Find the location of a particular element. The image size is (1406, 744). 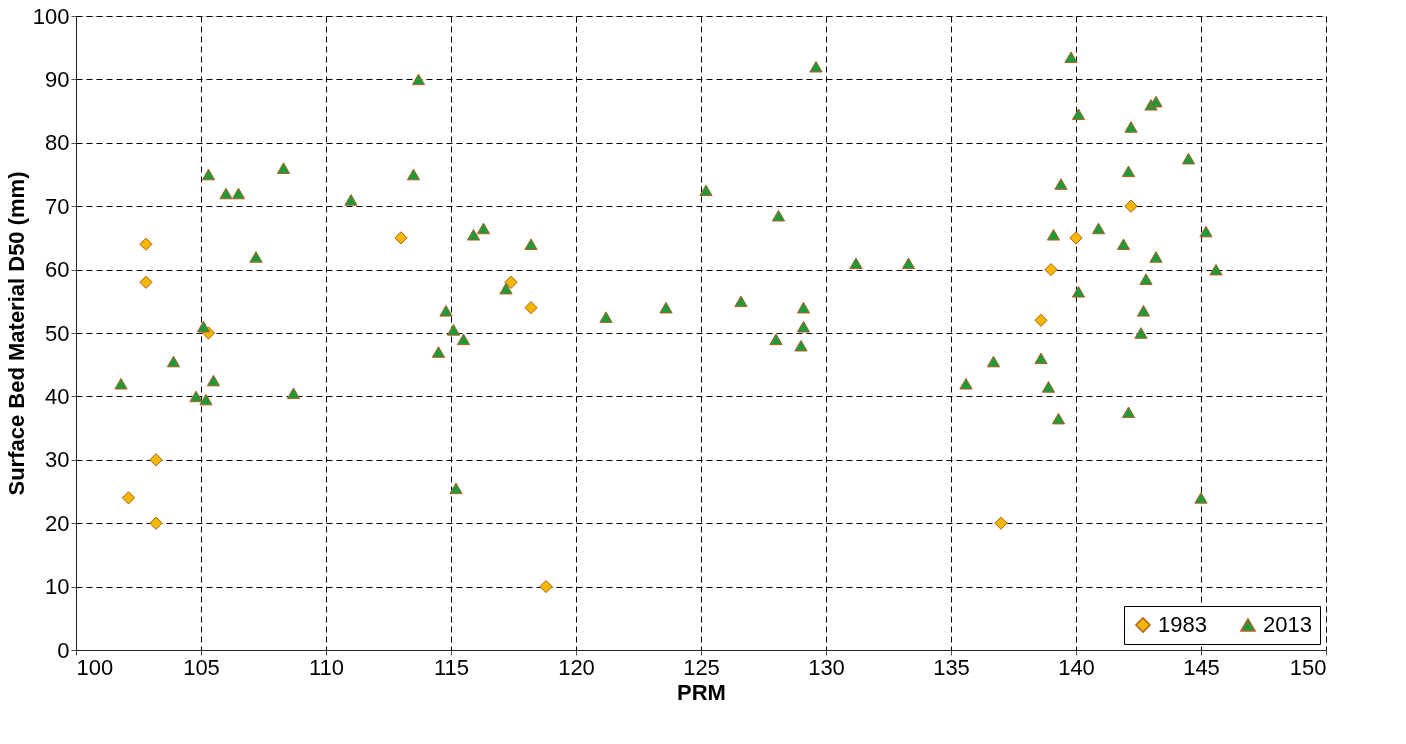

y-tick-label: 90 is located at coordinates (57, 79).